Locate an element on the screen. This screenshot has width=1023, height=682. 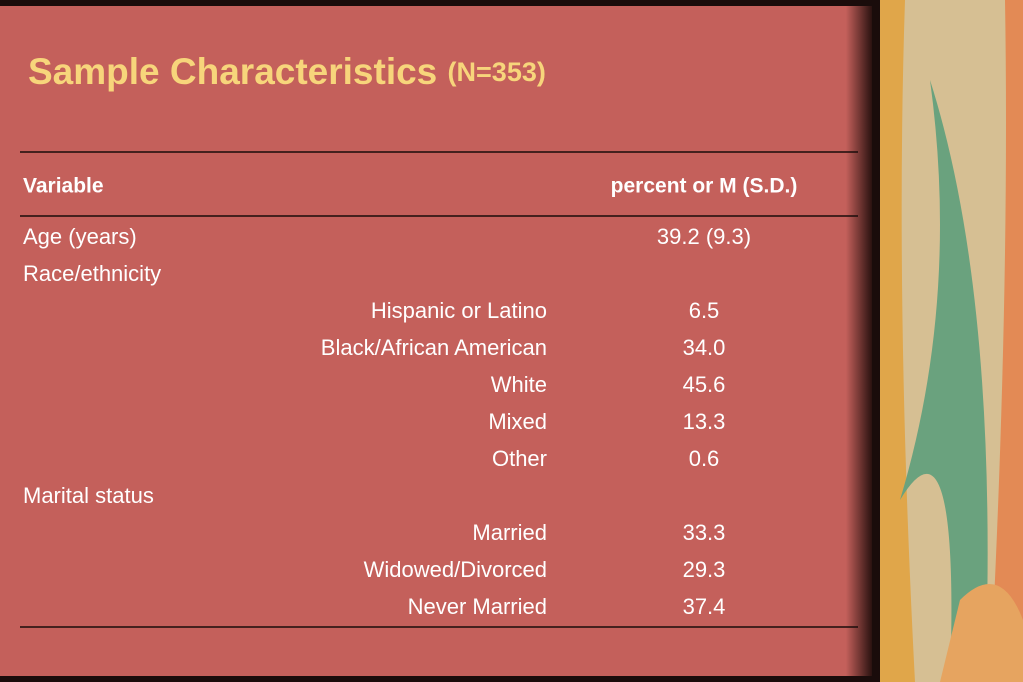
title-note: (N=353) is located at coordinates (497, 72).